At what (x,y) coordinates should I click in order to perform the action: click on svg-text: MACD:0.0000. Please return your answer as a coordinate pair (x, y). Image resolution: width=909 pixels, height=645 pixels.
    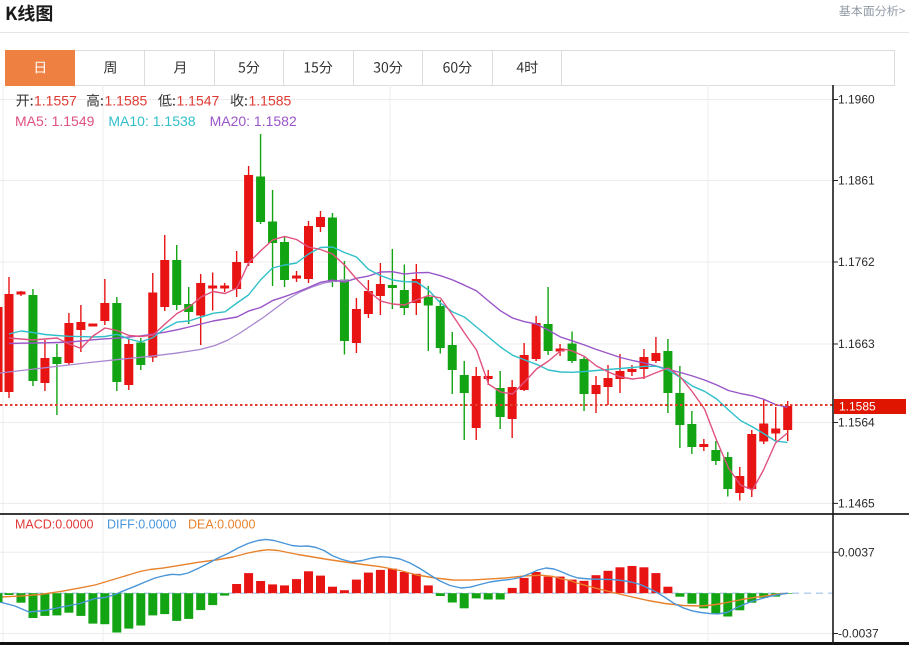
    Looking at the image, I should click on (54, 525).